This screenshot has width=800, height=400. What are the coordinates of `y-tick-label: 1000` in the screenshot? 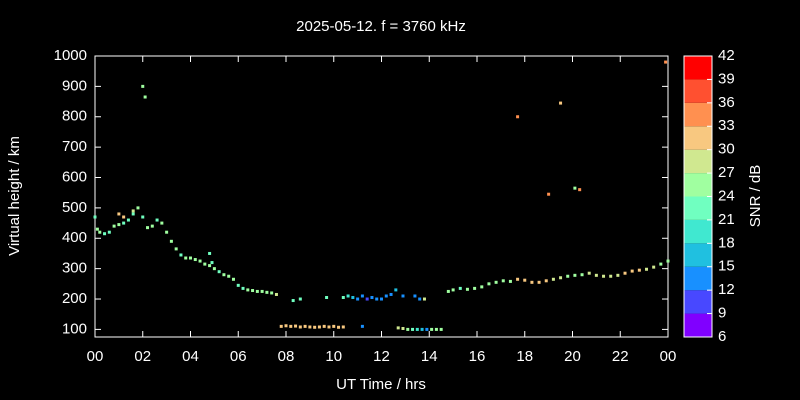 It's located at (70, 55).